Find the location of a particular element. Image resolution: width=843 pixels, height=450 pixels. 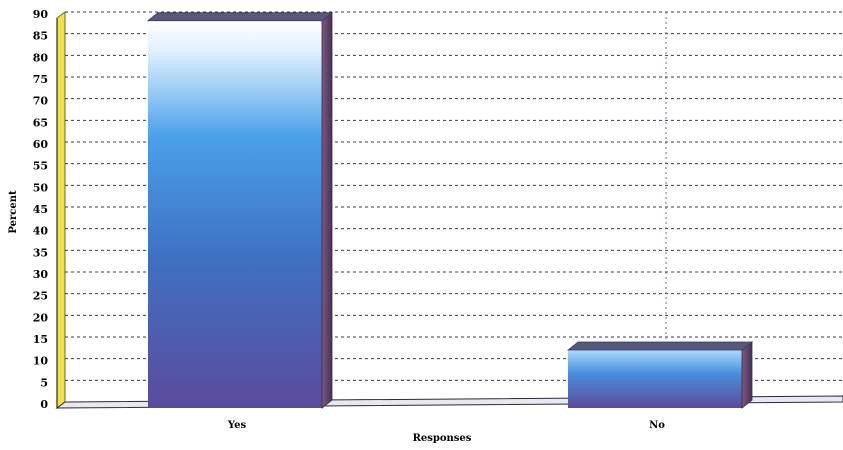

y-tick-label: 20 is located at coordinates (41, 317).